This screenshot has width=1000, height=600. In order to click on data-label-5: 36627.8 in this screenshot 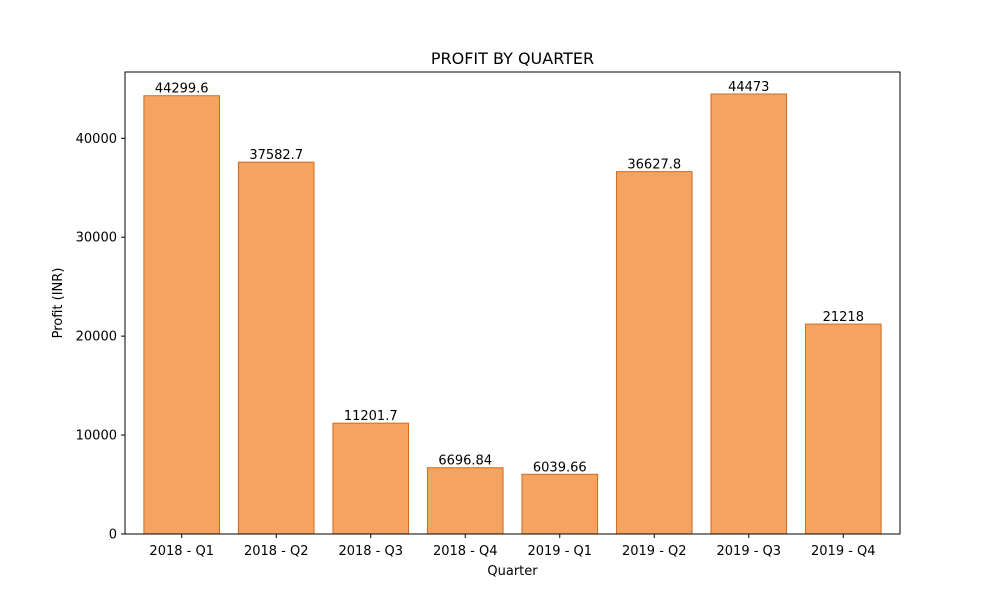, I will do `click(654, 165)`.